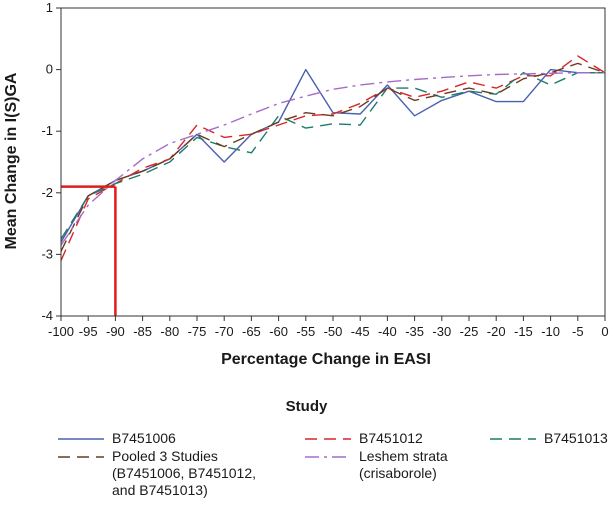 This screenshot has height=507, width=613. I want to click on y-tick-label: -4, so click(47, 315).